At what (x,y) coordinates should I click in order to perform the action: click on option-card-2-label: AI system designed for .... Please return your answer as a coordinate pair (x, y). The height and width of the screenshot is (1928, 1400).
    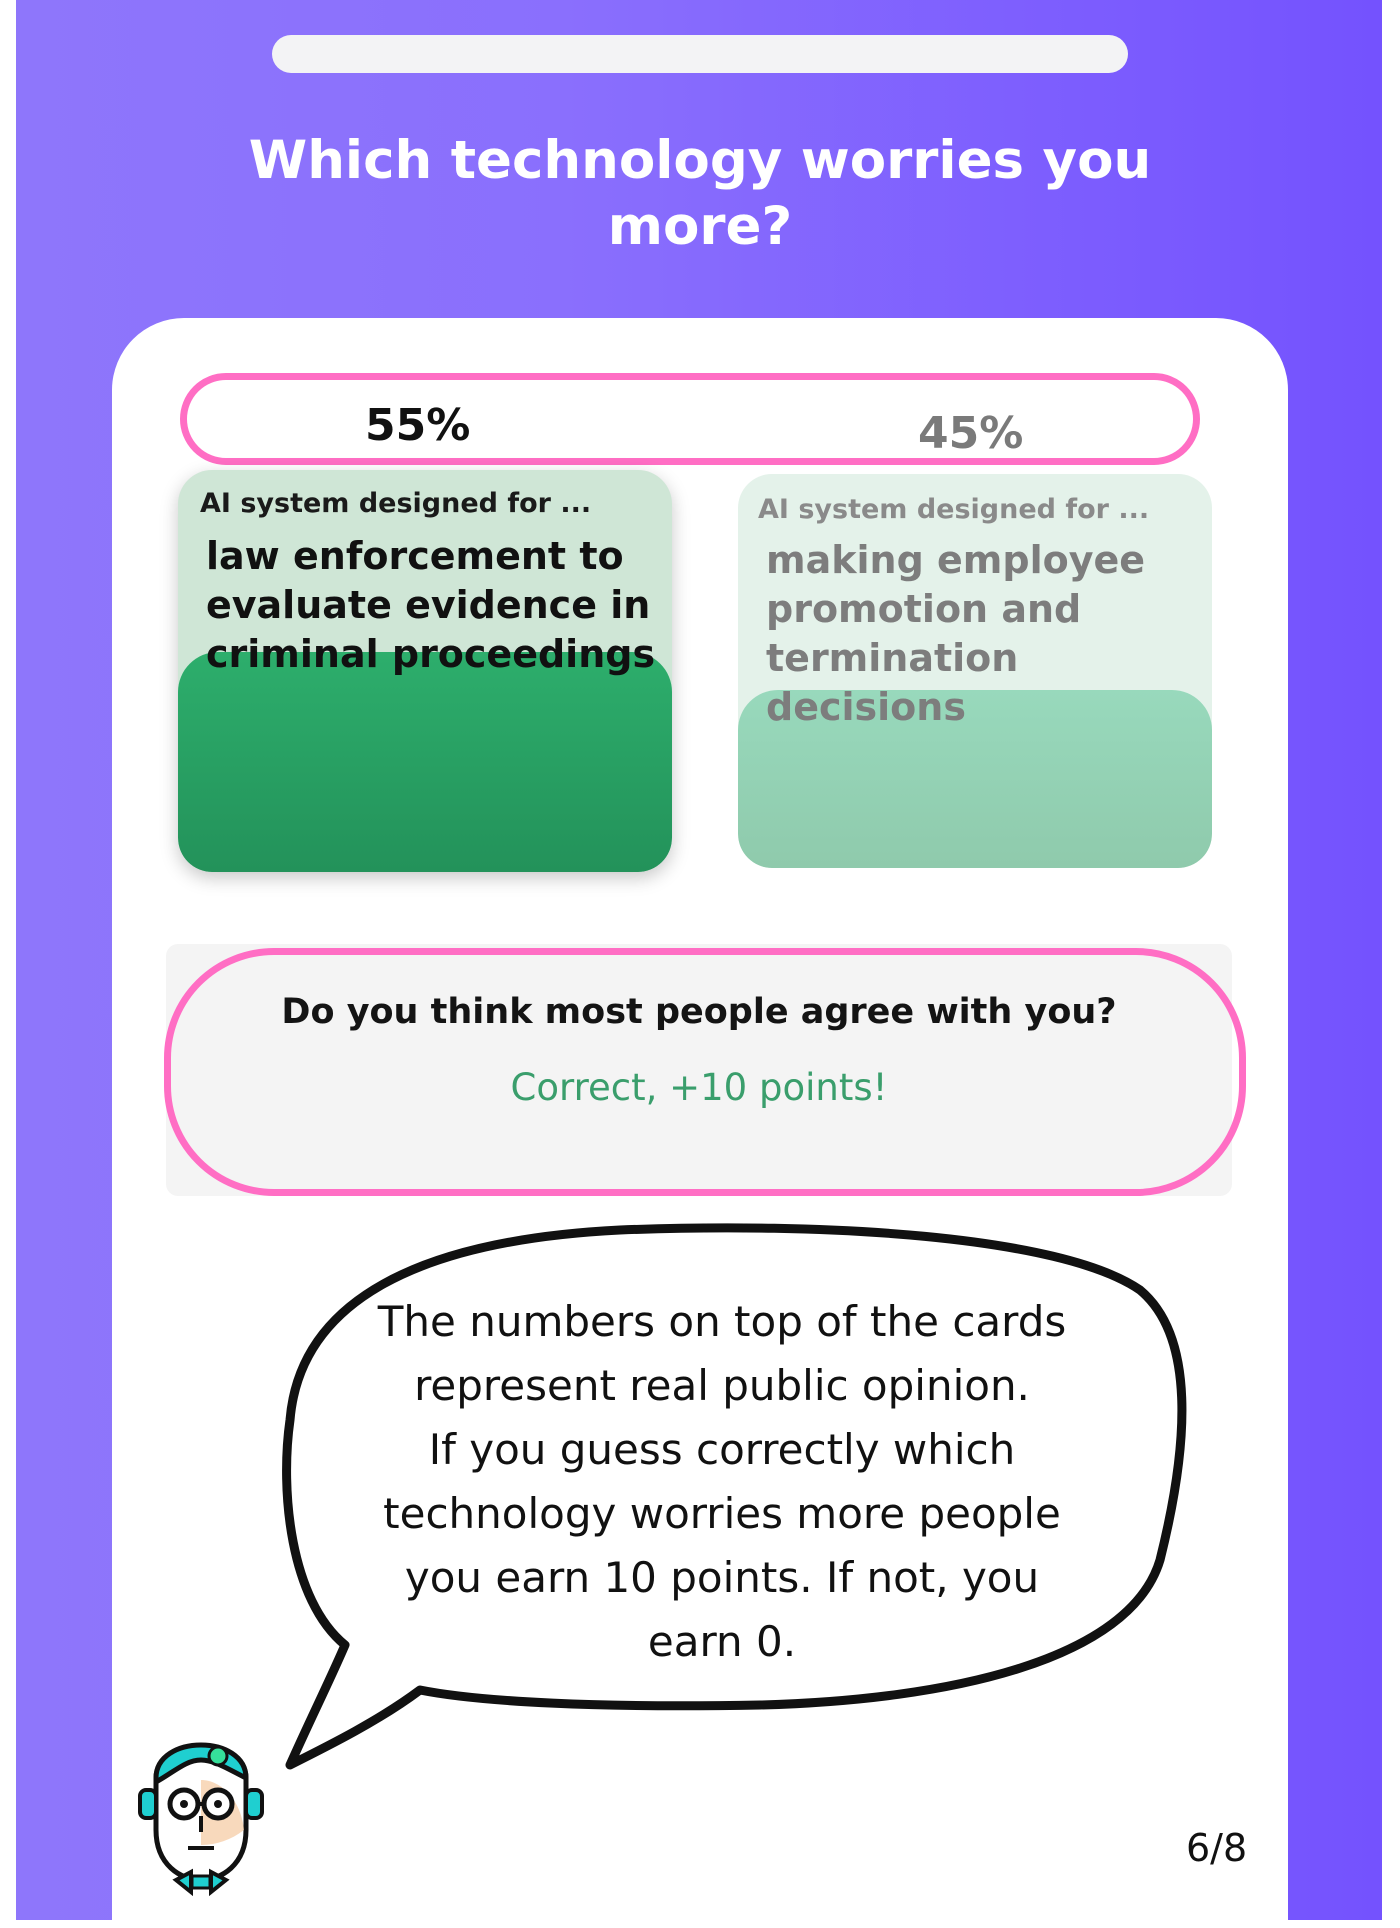
    Looking at the image, I should click on (954, 509).